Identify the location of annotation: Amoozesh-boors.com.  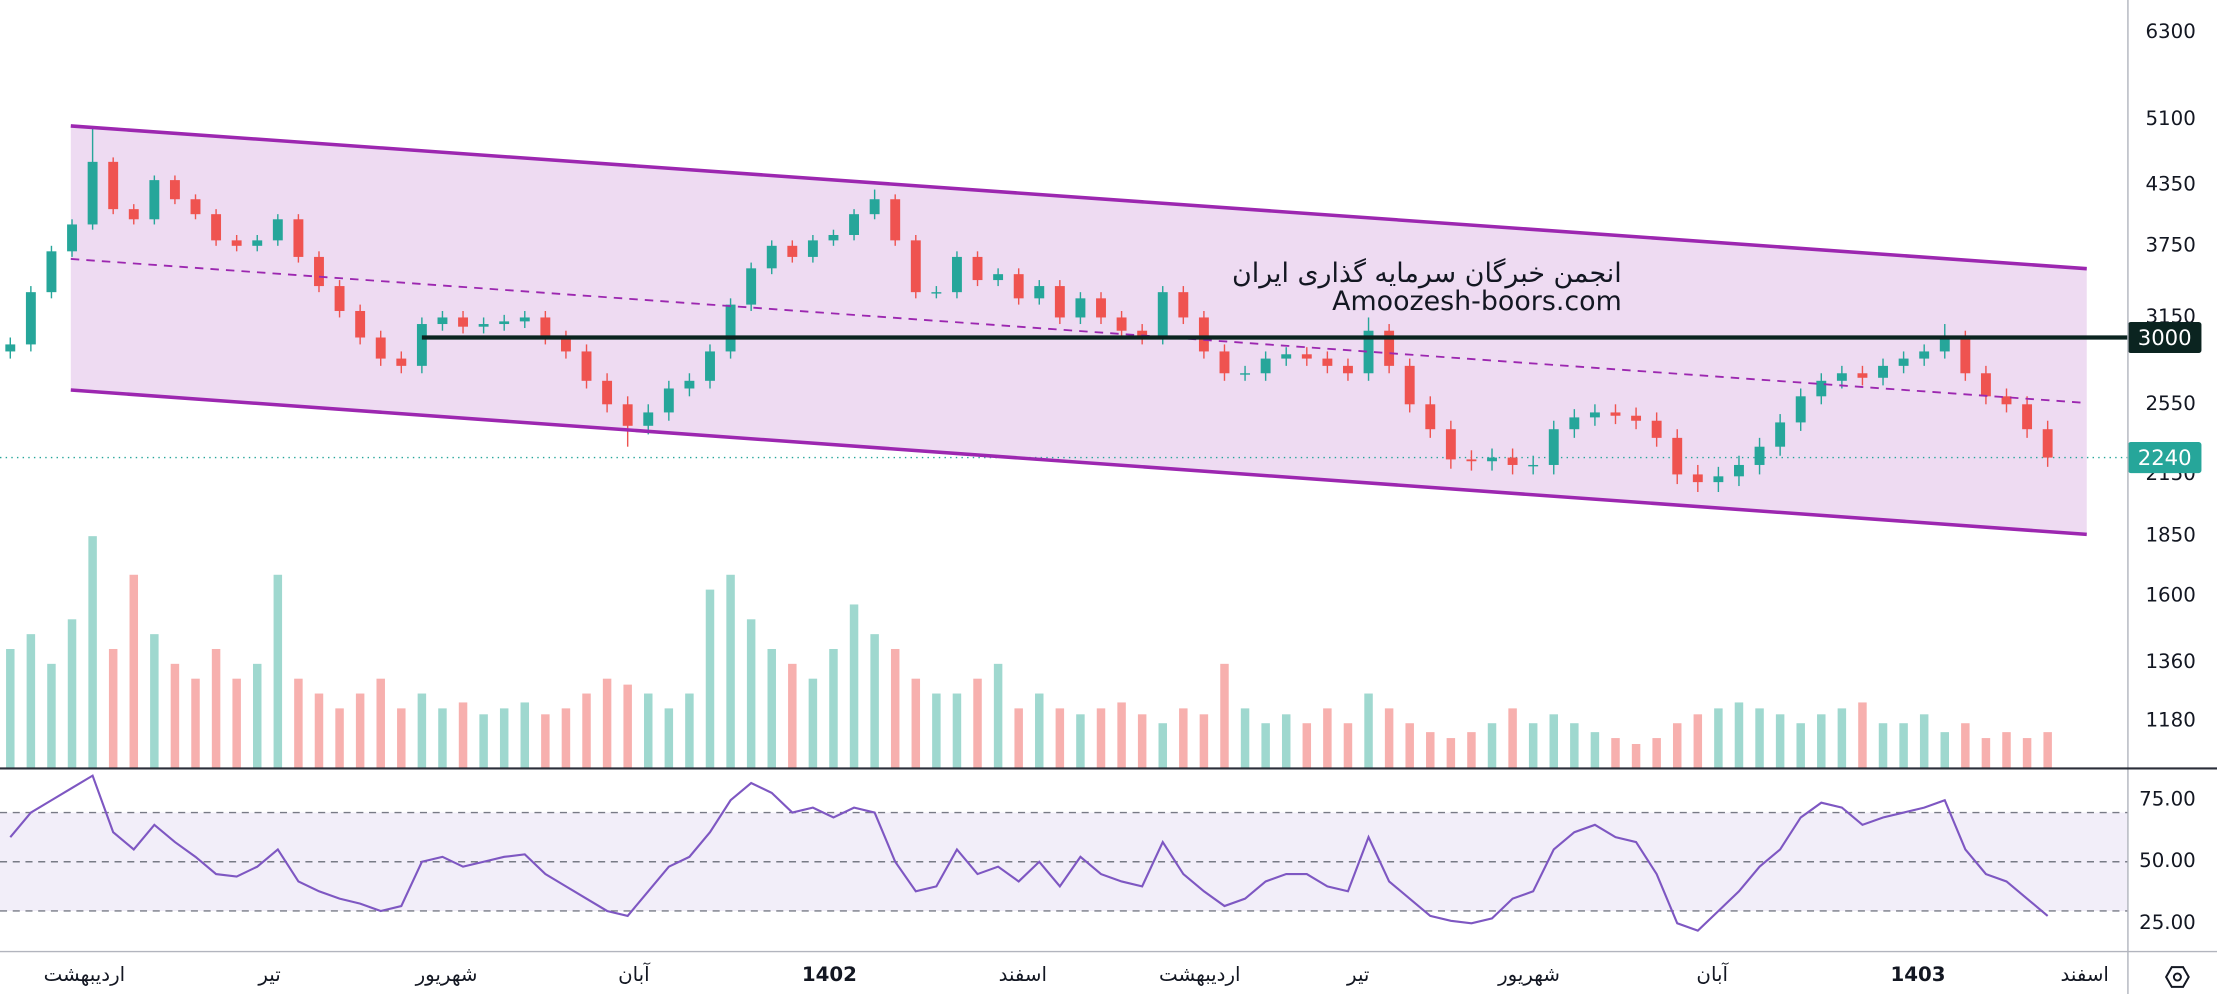
(1477, 301).